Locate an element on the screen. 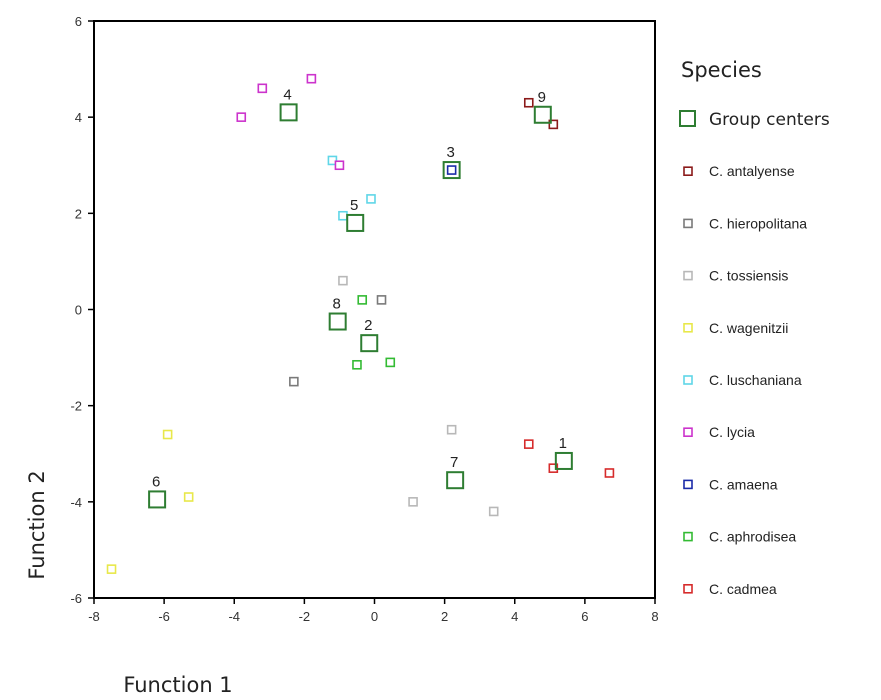 Image resolution: width=881 pixels, height=700 pixels. legend-label: C. wagenitzii is located at coordinates (748, 328).